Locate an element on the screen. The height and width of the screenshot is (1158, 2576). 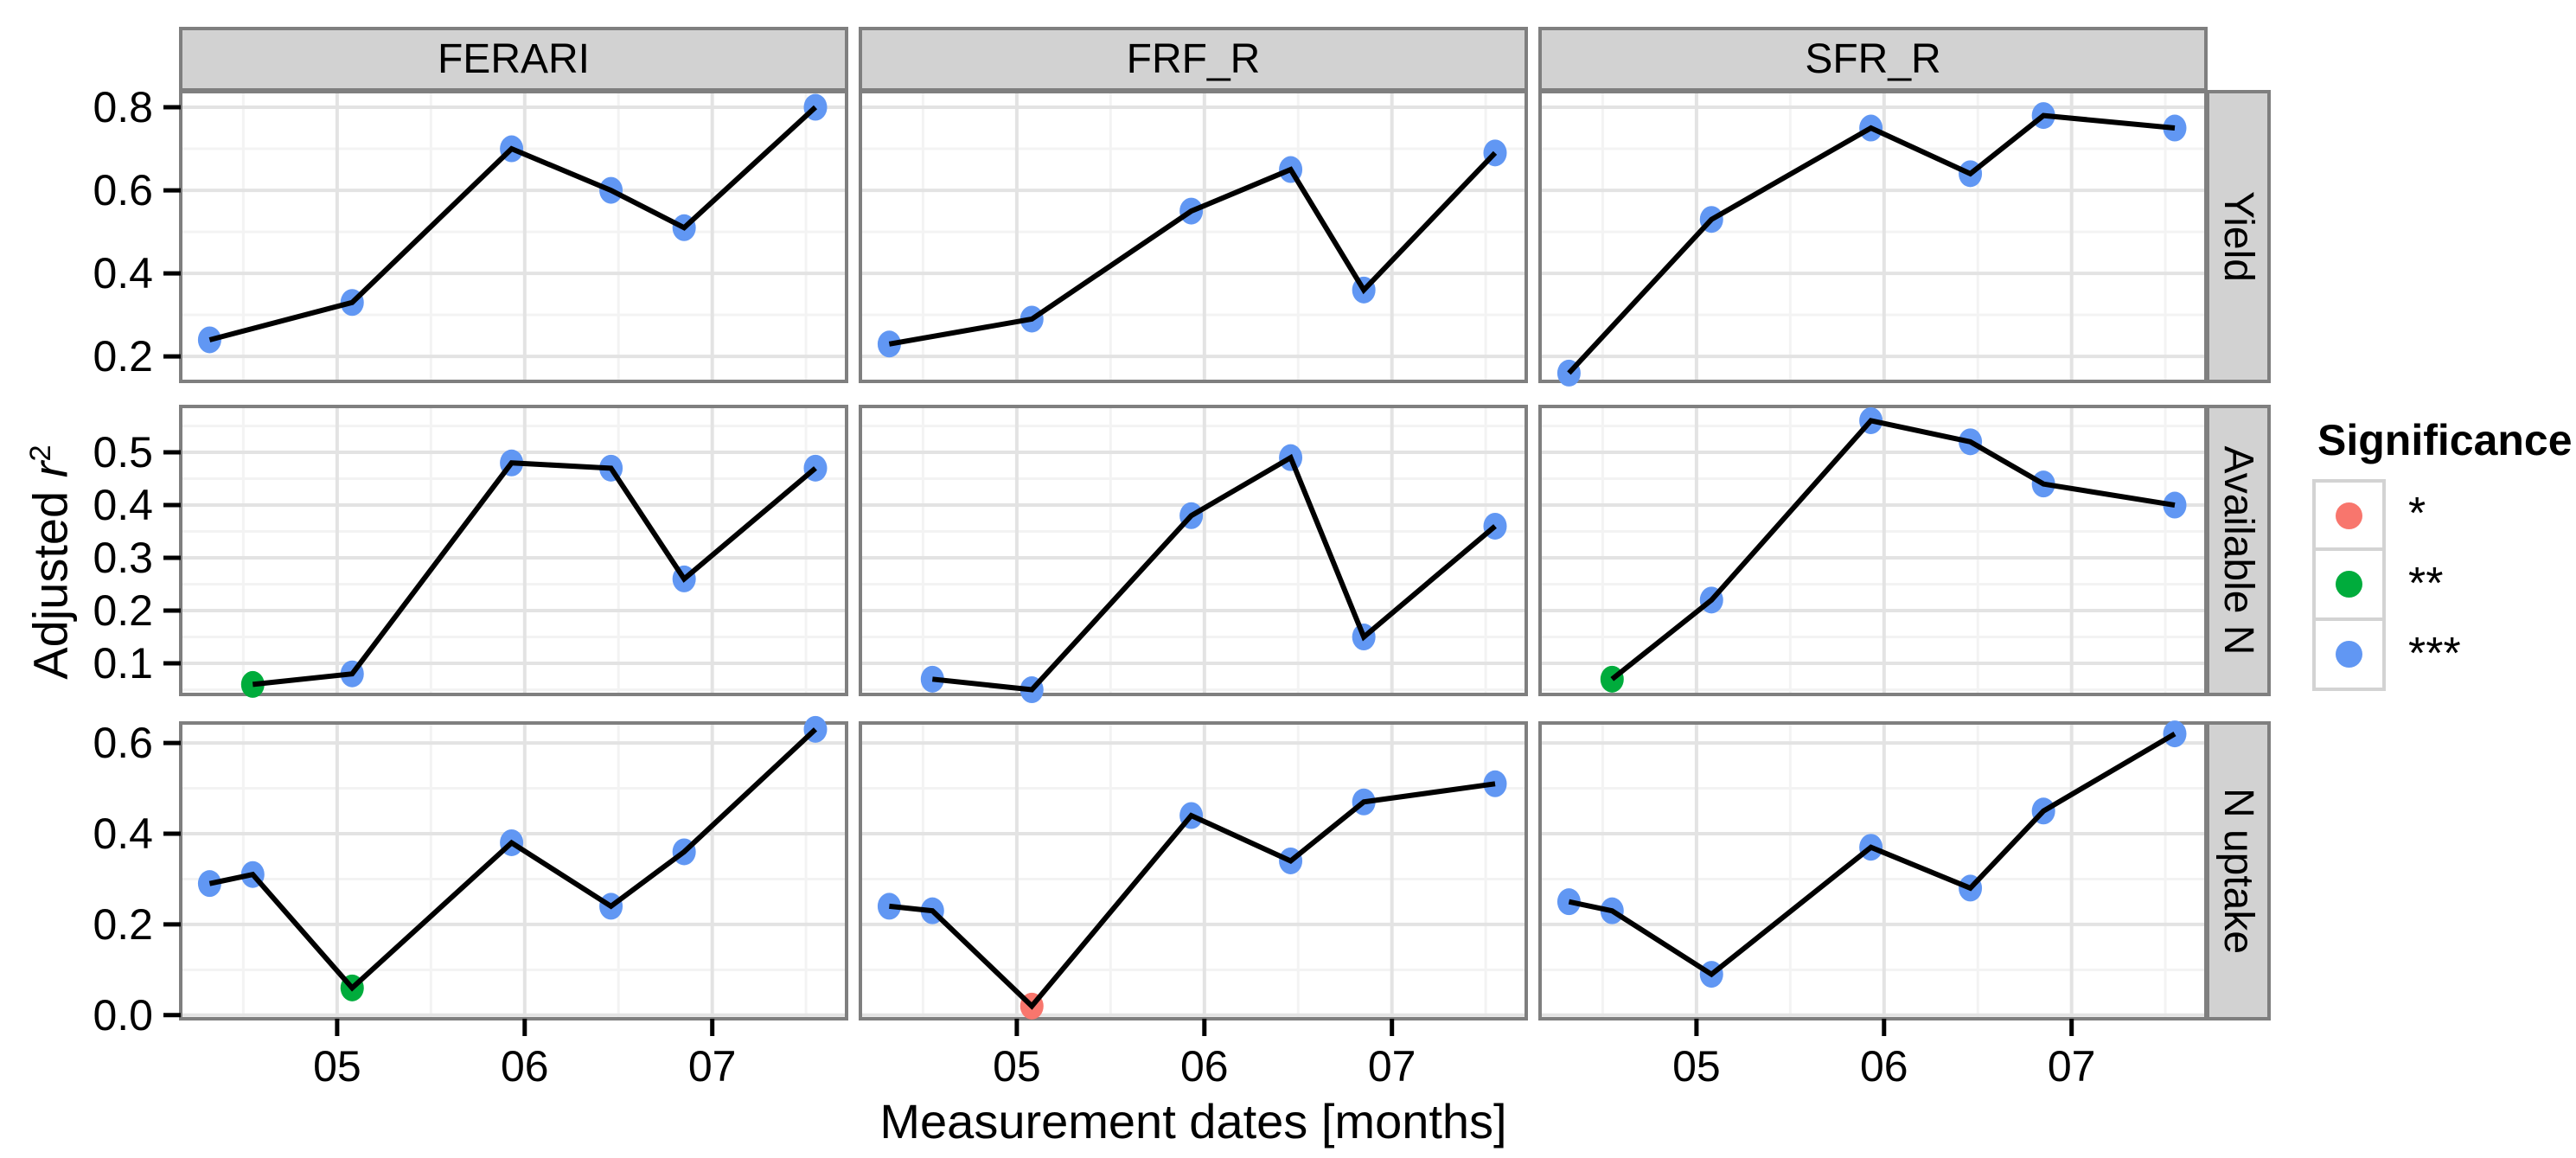
panel-FERARI-N-uptake is located at coordinates (513, 870).